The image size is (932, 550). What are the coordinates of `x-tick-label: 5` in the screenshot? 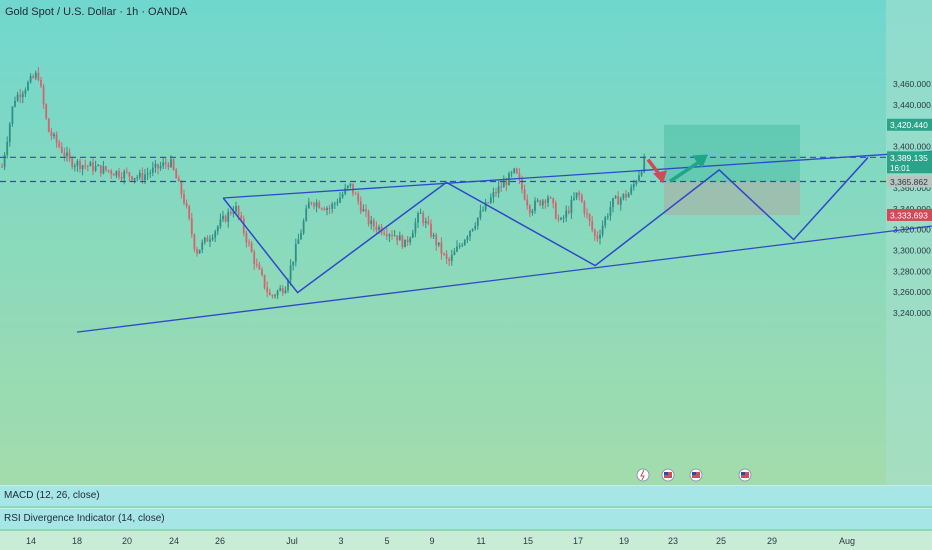 It's located at (386, 541).